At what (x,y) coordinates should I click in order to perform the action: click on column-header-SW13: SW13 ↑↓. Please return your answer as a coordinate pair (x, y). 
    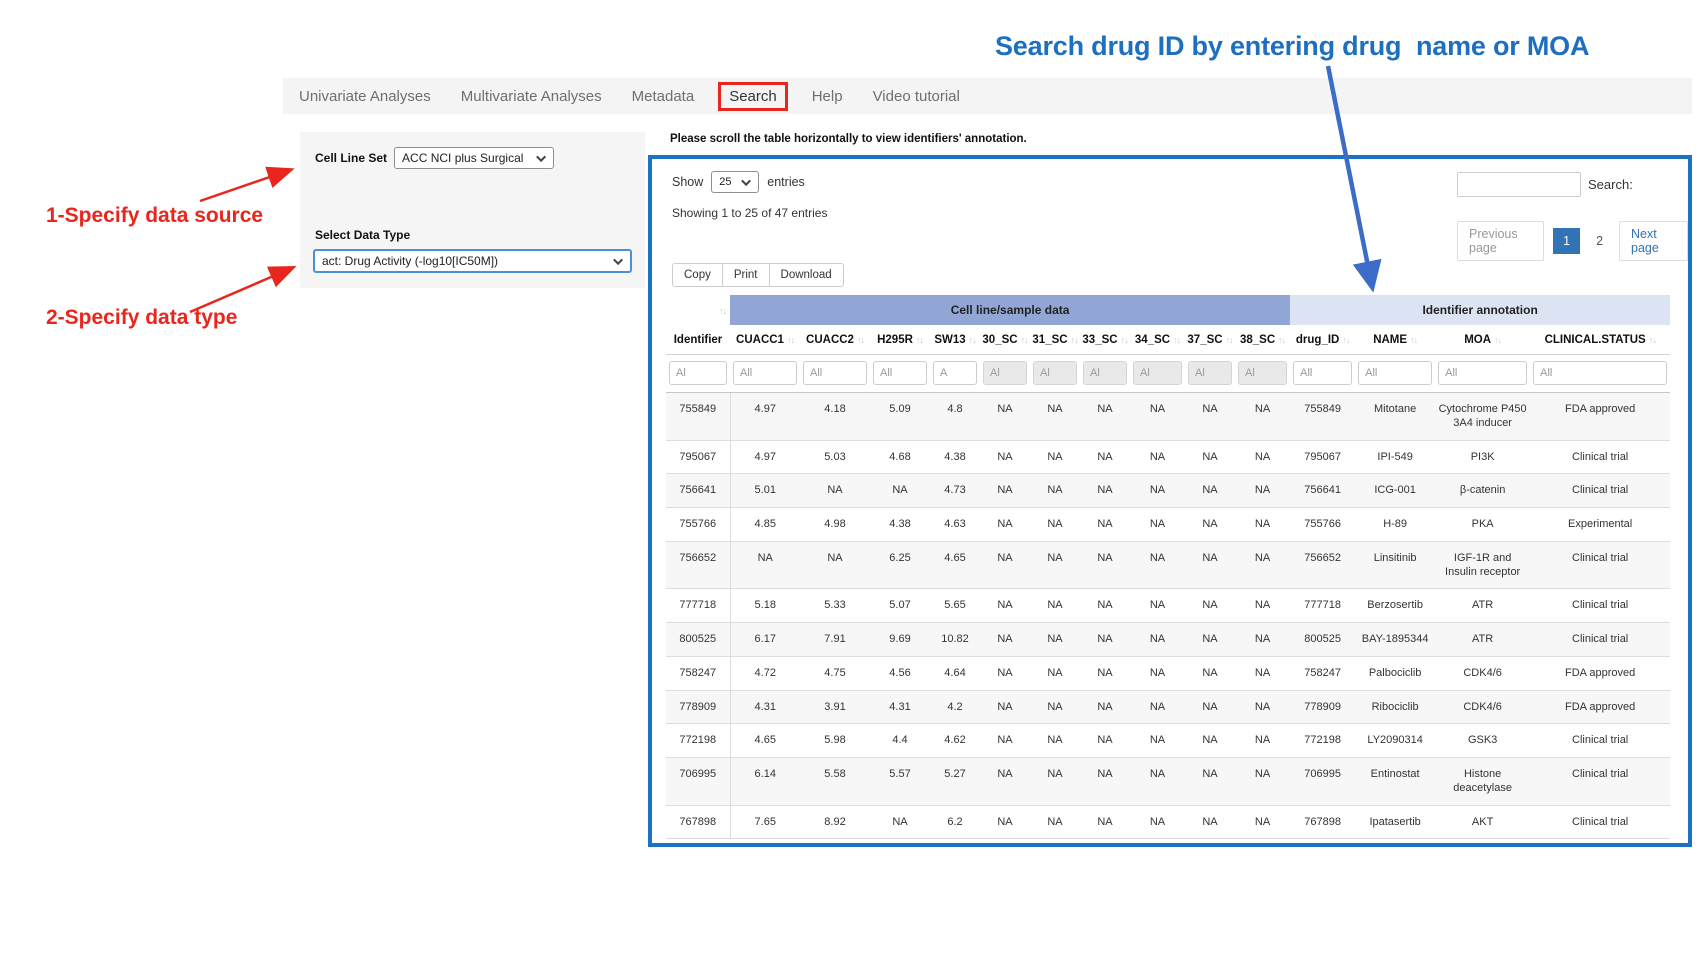
    Looking at the image, I should click on (955, 340).